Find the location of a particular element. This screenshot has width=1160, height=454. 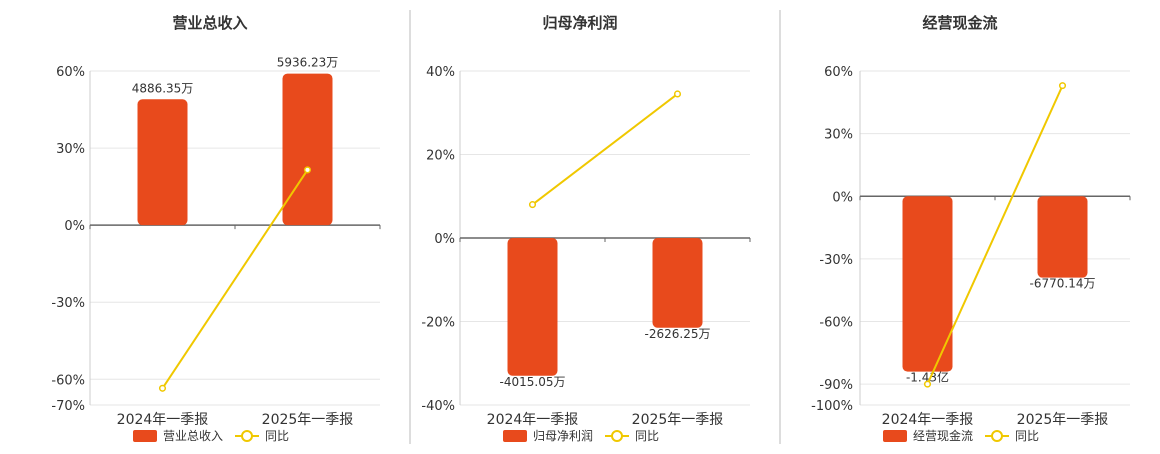

y-tick-label: 20% is located at coordinates (440, 156).